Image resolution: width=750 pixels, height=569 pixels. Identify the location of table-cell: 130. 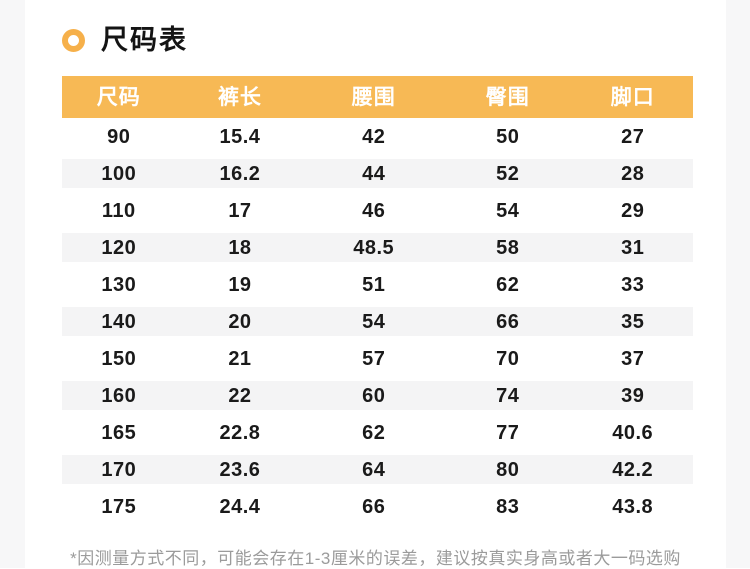
(119, 284).